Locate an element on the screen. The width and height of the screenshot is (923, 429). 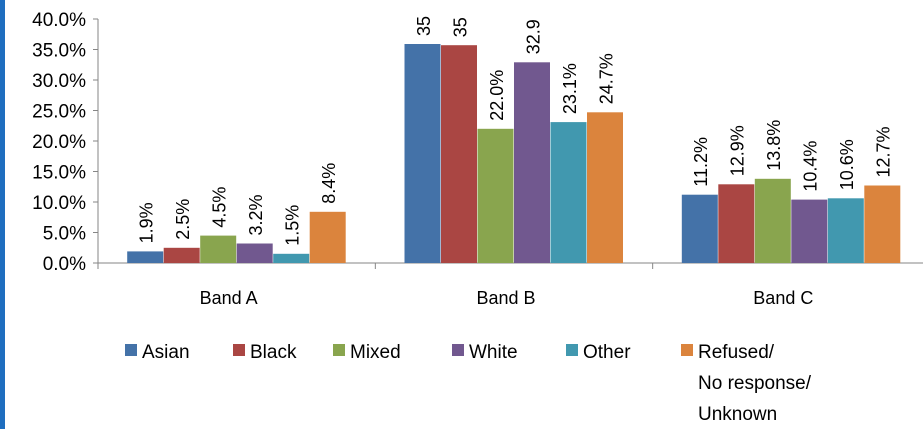
bar-black-band-a is located at coordinates (181, 255).